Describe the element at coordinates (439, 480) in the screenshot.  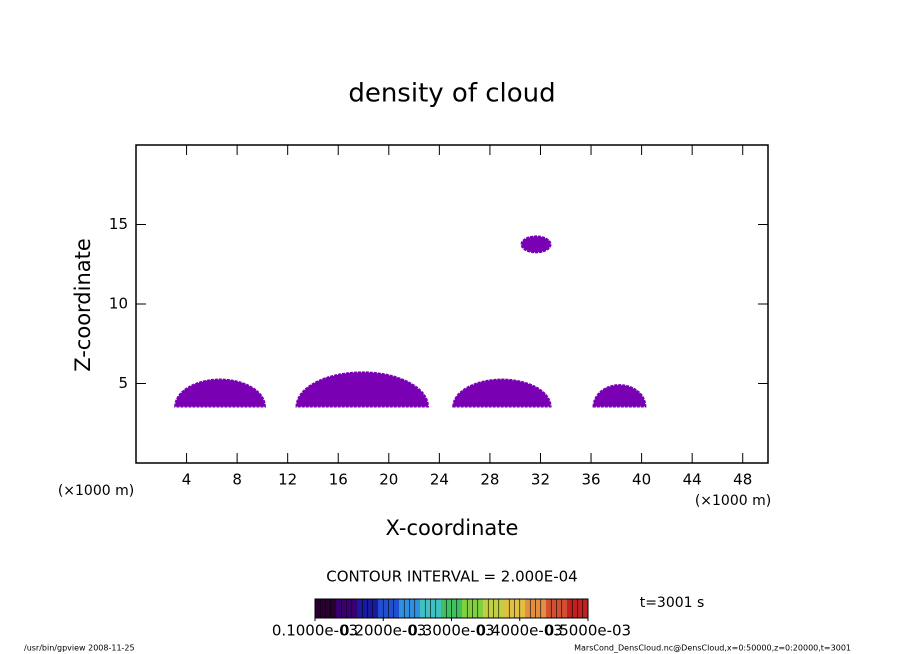
I see `x-tick-label: 24` at that location.